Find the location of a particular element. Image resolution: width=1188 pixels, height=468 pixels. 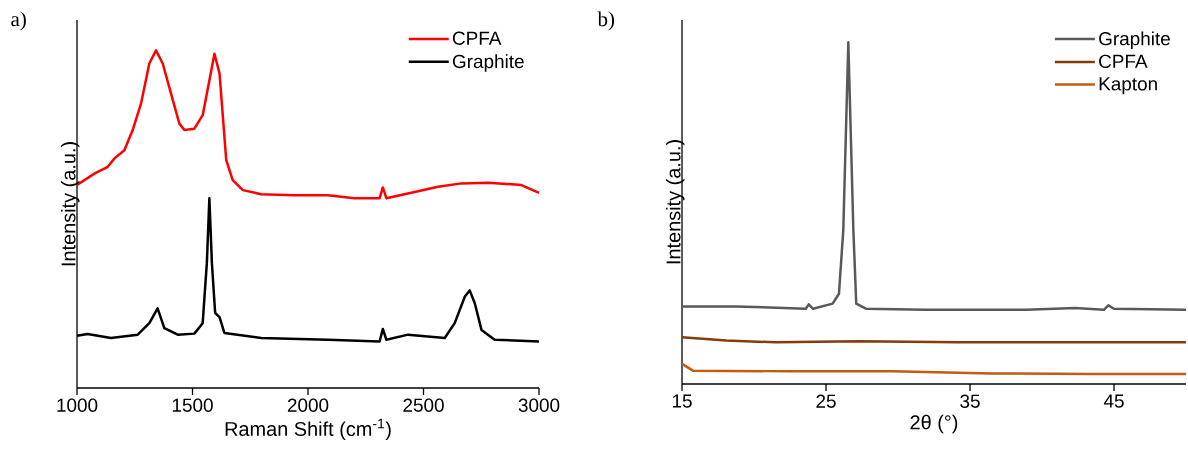

x-tick-label: 1500 is located at coordinates (192, 405).